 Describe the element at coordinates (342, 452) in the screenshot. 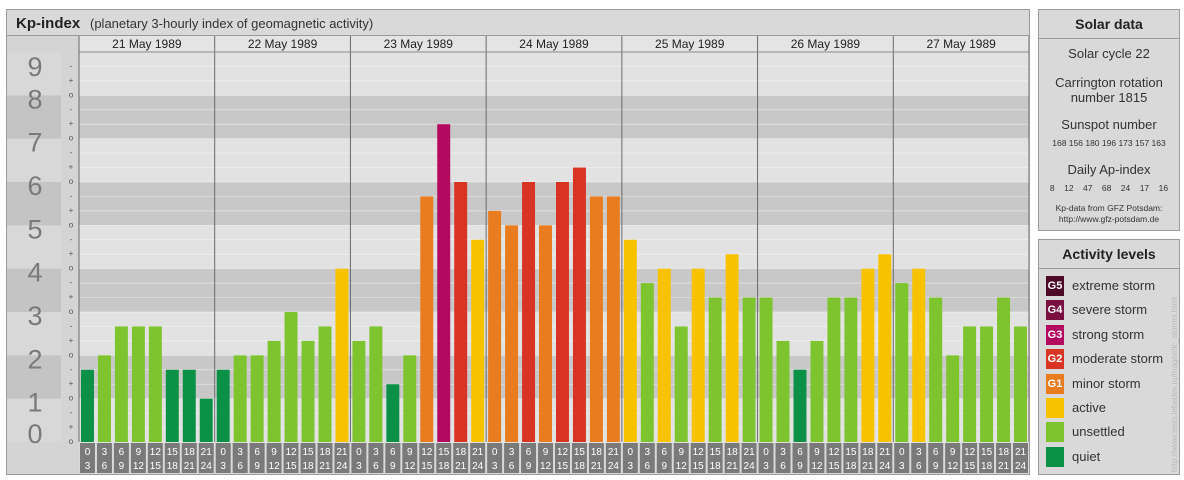

I see `hour-start-label: 21` at that location.